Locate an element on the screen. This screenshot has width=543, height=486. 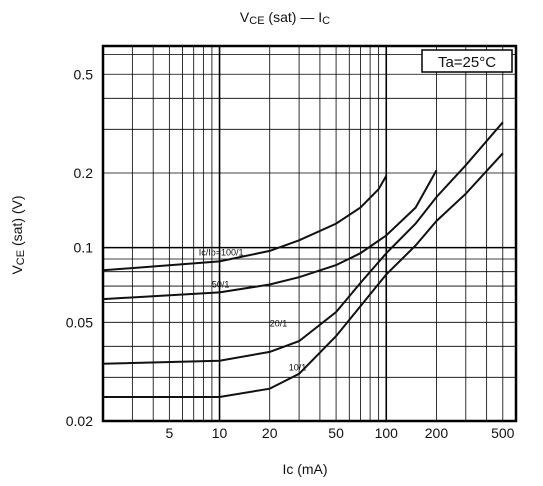
x-tick-label: 10 is located at coordinates (220, 433).